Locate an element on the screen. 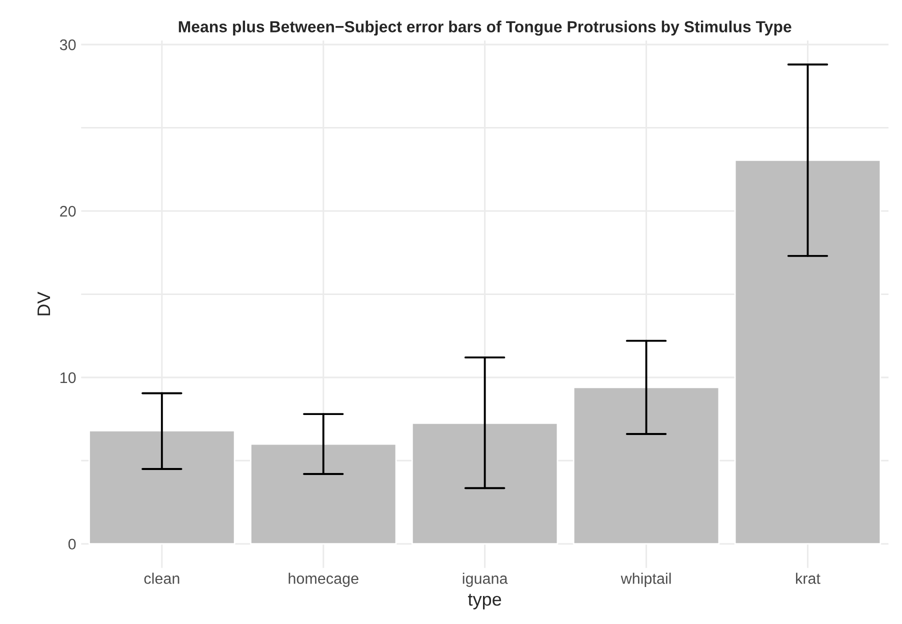 Image resolution: width=902 pixels, height=624 pixels. y-tick-label: 20 is located at coordinates (68, 211).